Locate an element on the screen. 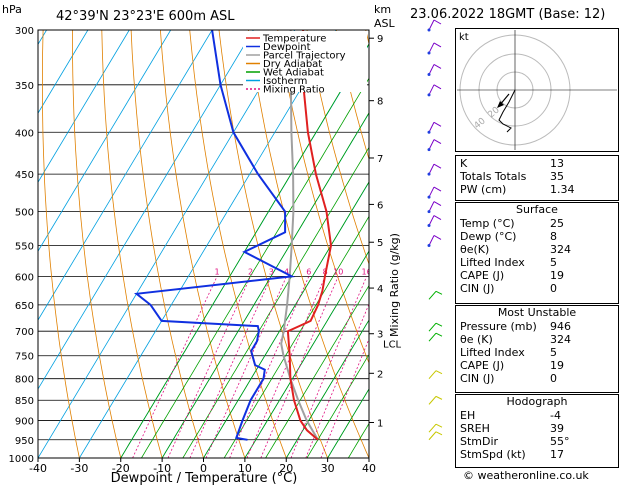  most-unstable-row: θe (K) 324 is located at coordinates (515, 339).